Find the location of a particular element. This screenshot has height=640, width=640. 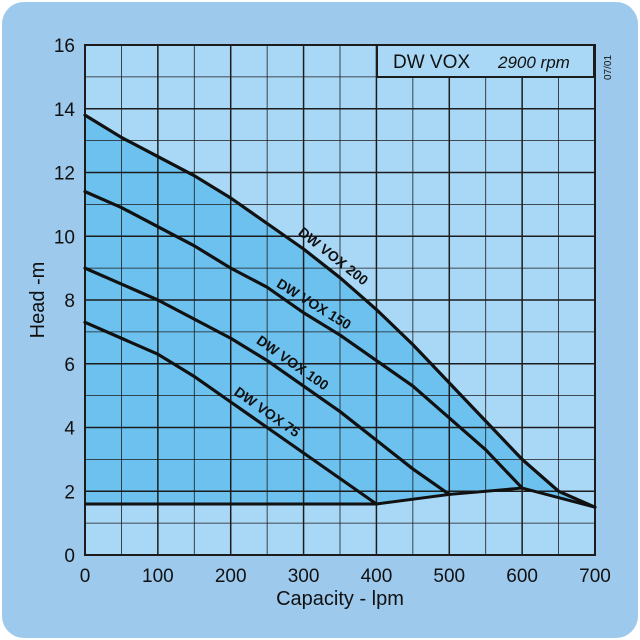

x-tick-label: 0 is located at coordinates (85, 576).